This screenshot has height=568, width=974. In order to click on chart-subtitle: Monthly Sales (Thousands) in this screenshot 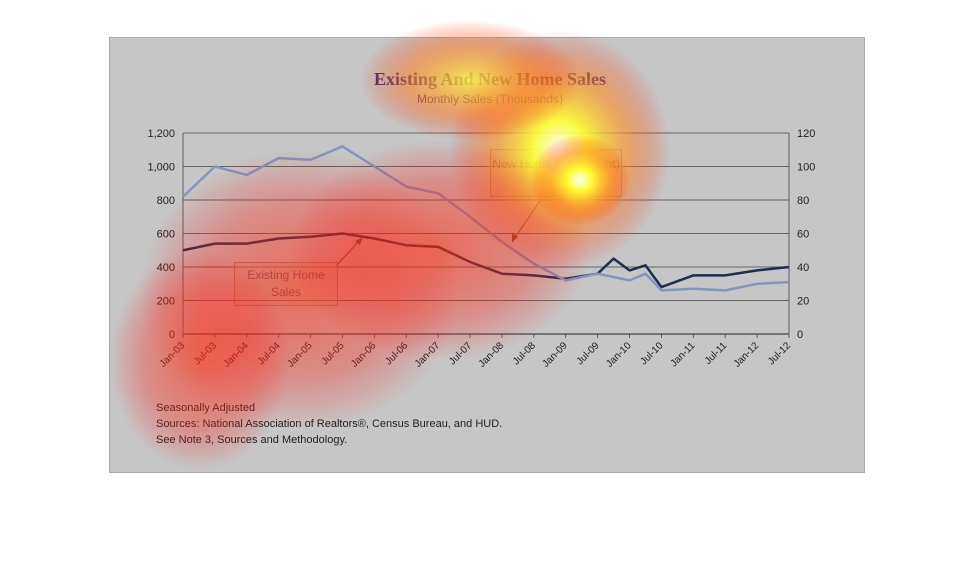, I will do `click(490, 99)`.